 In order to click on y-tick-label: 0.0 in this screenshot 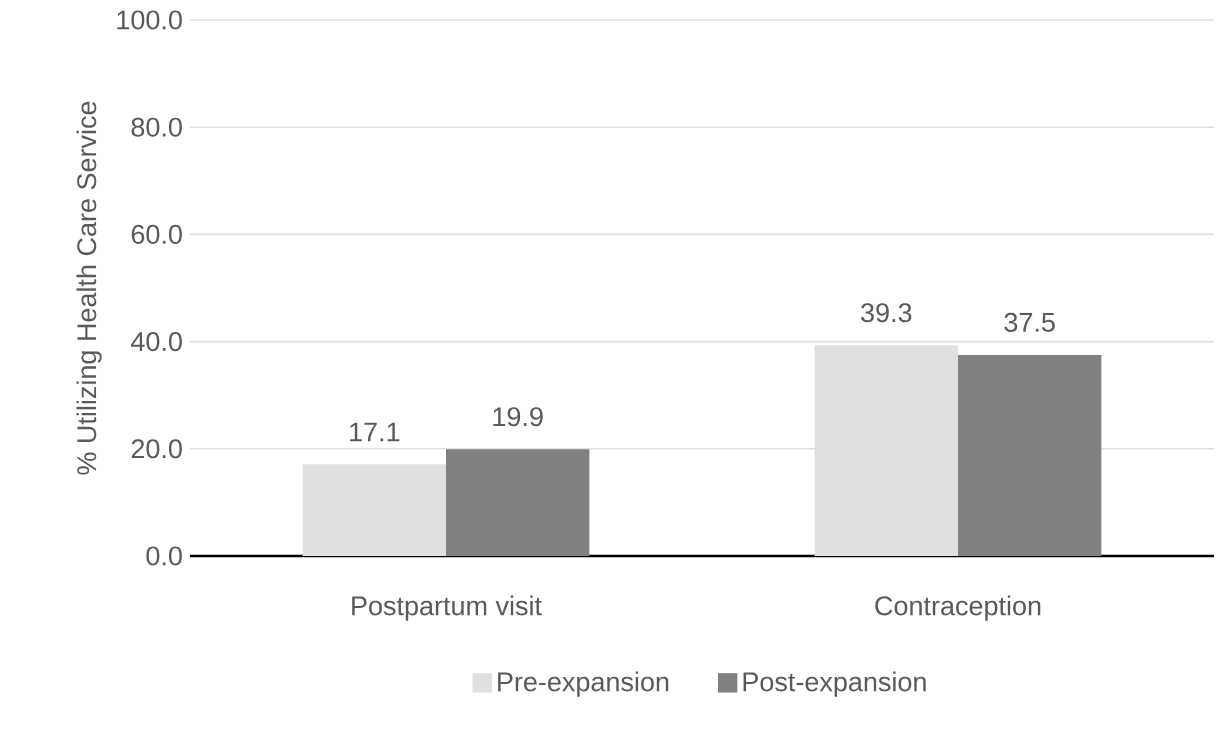, I will do `click(164, 556)`.